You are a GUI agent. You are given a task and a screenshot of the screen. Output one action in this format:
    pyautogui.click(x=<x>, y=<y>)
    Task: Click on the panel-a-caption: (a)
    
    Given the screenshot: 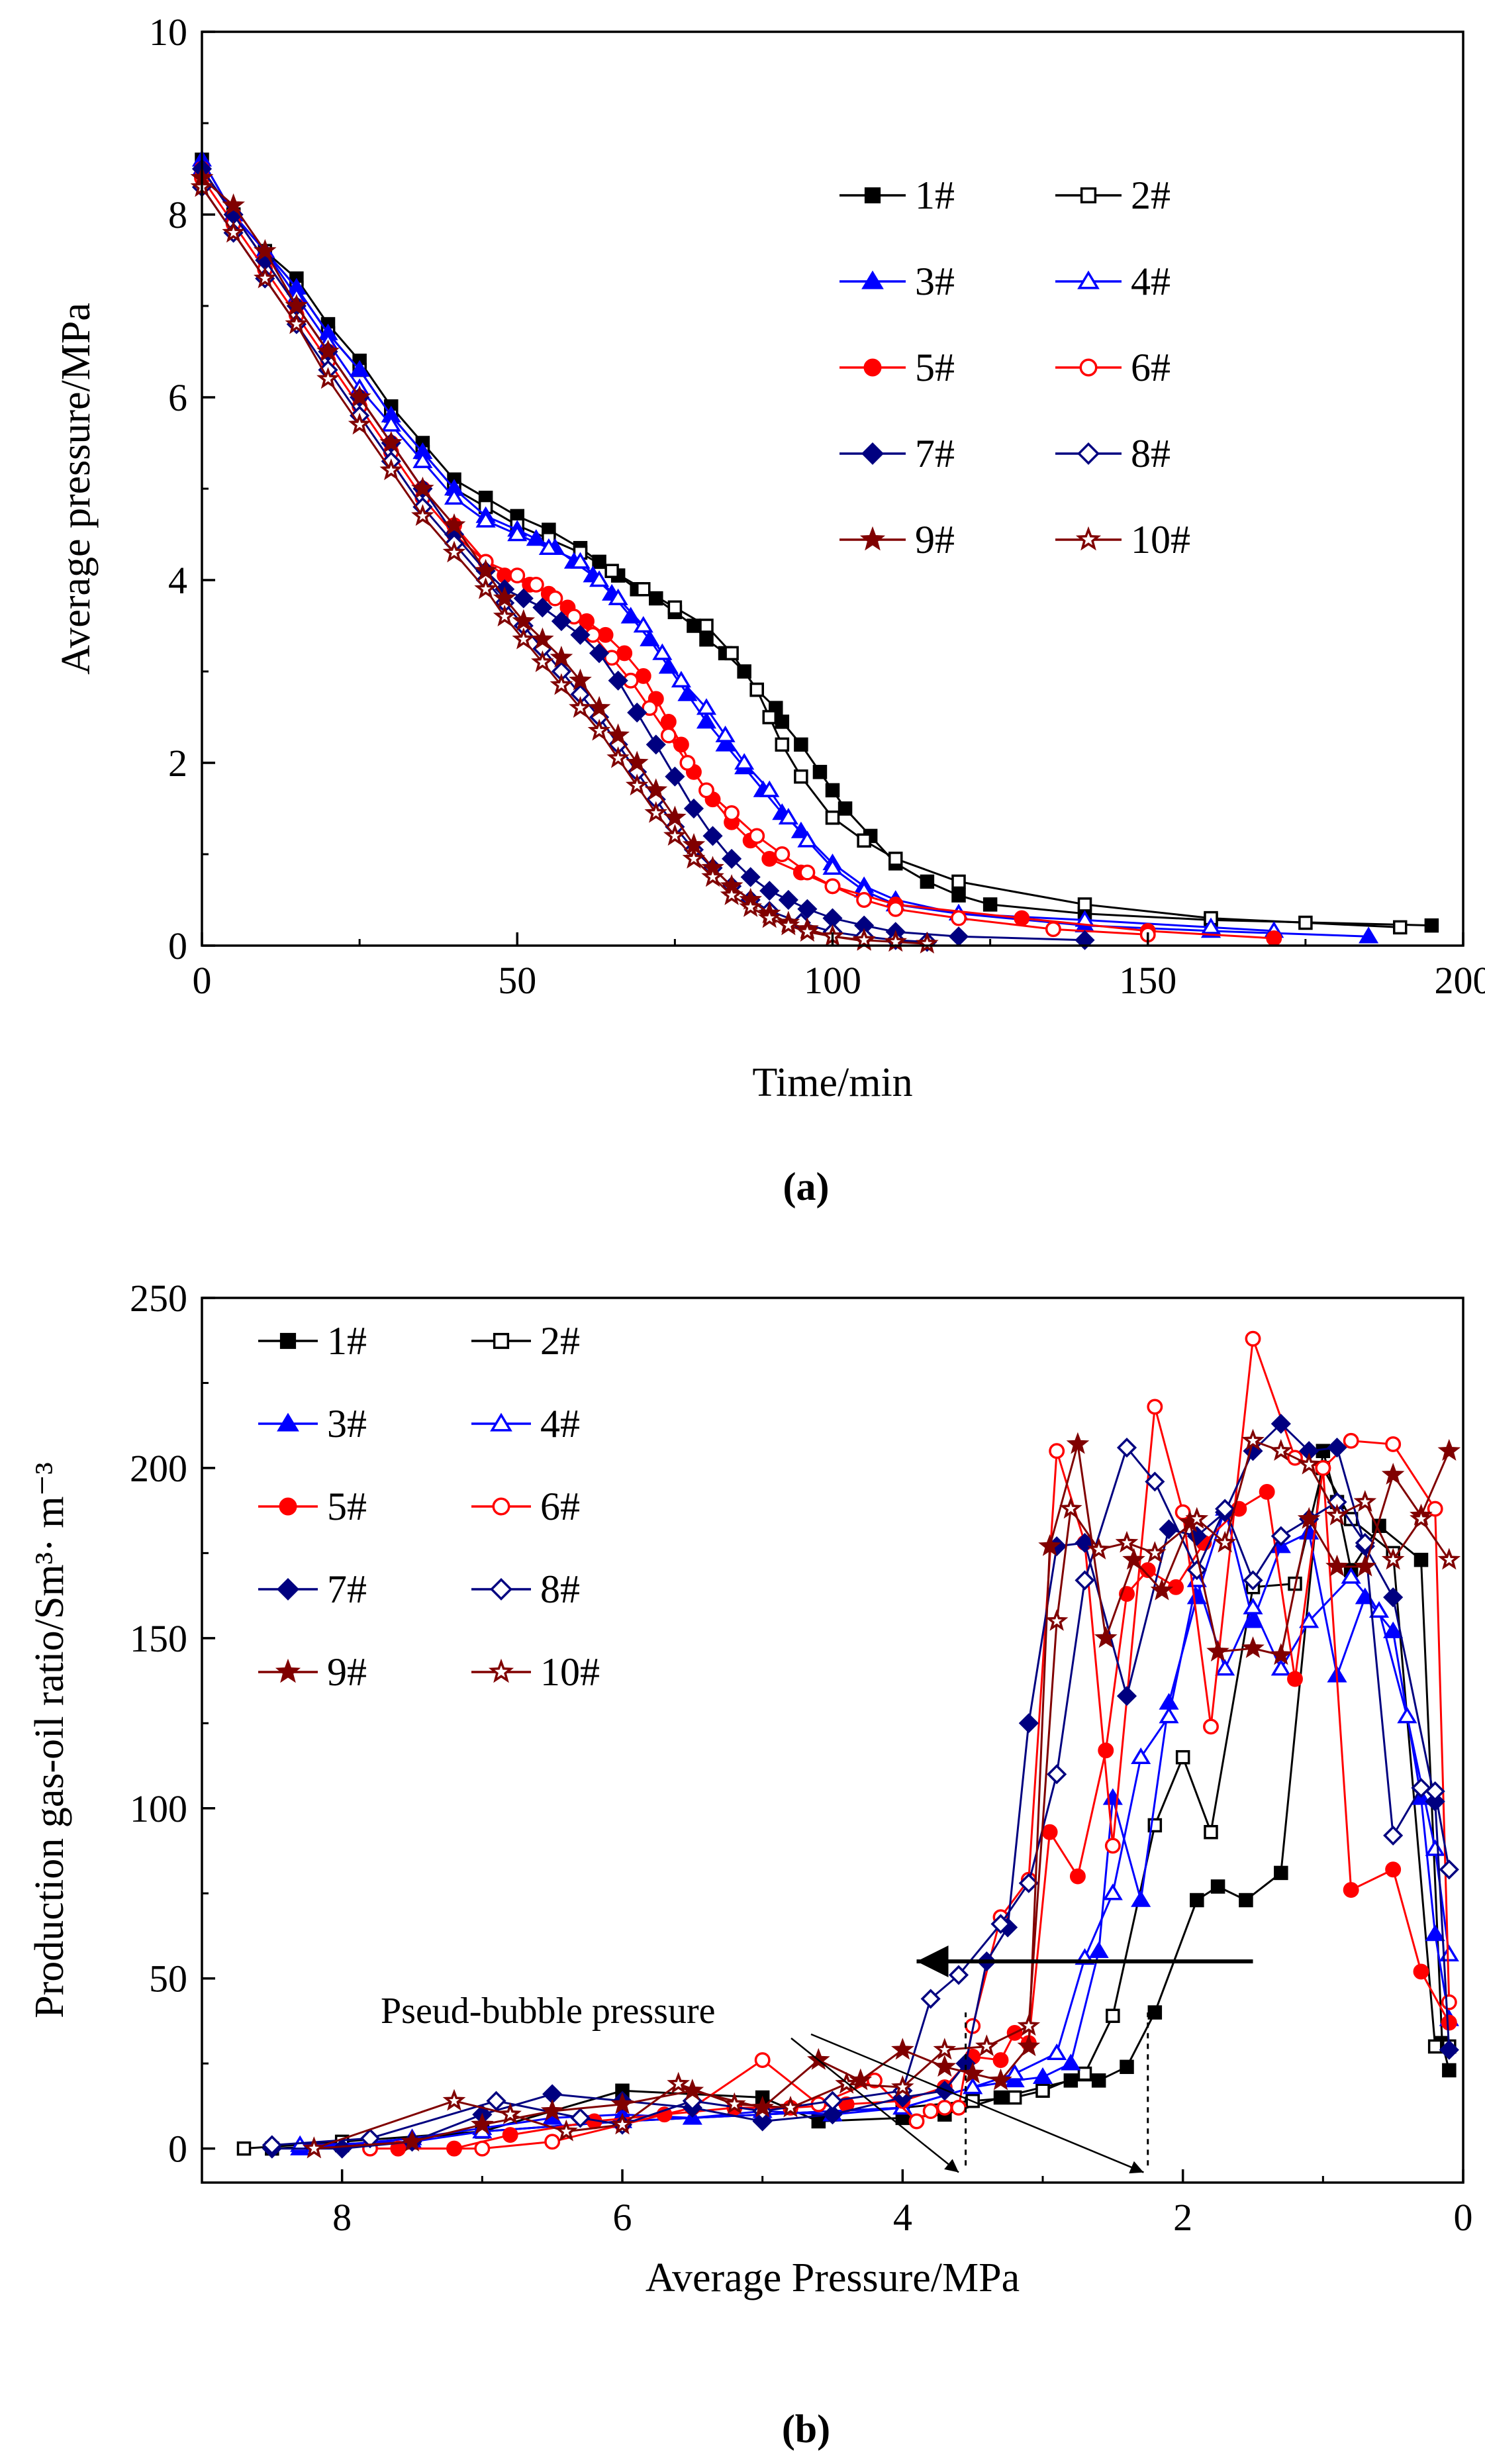 What is the action you would take?
    pyautogui.click(x=806, y=1186)
    